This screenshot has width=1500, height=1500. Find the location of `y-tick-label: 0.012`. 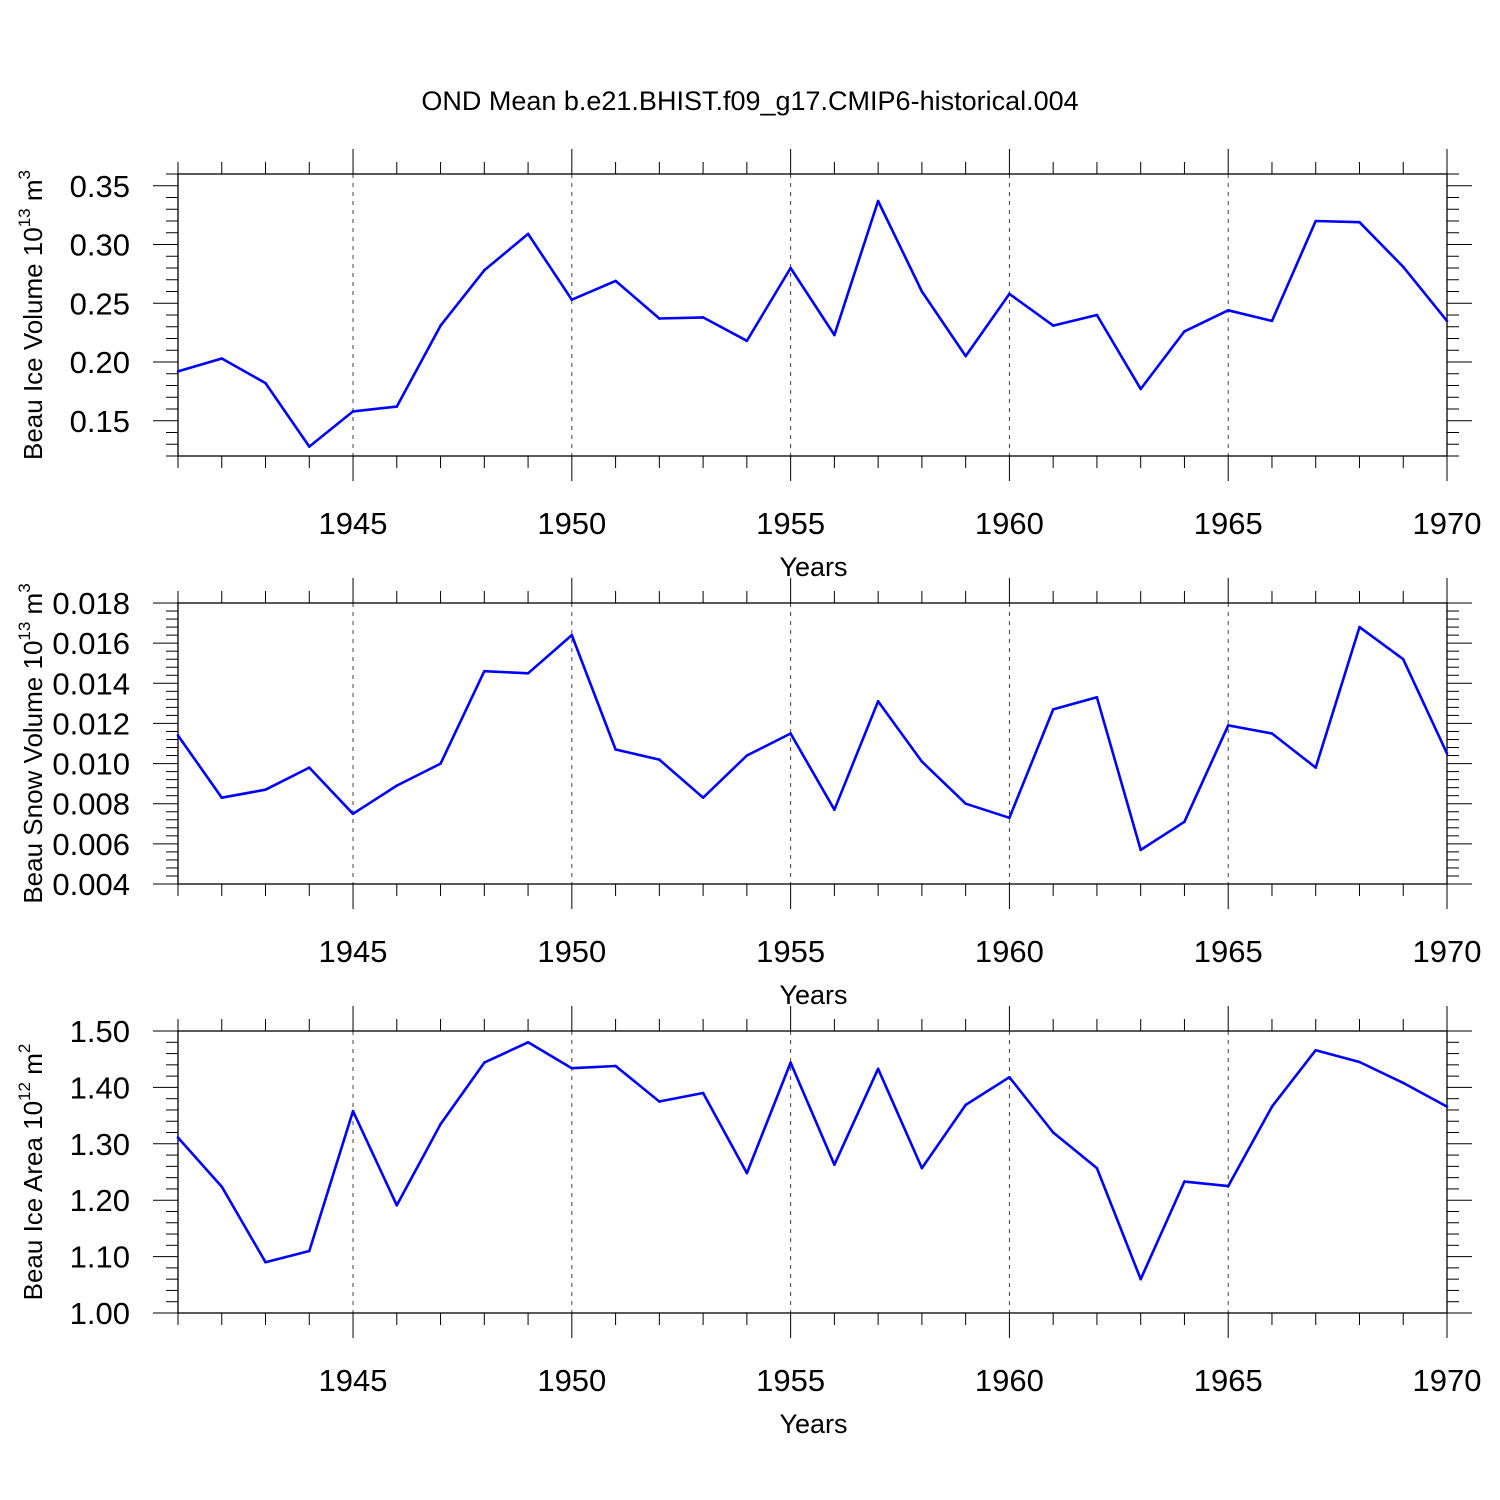

y-tick-label: 0.012 is located at coordinates (91, 723).